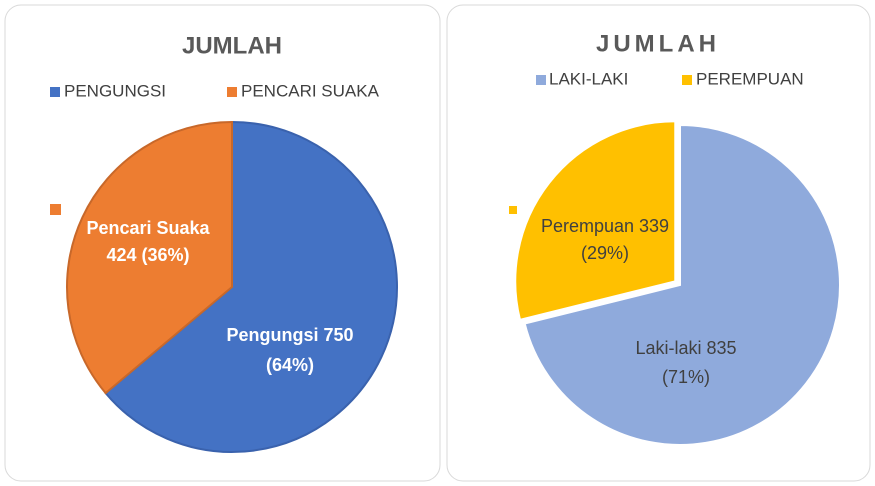  Describe the element at coordinates (147, 255) in the screenshot. I see `data-label: 424 (36%)` at that location.